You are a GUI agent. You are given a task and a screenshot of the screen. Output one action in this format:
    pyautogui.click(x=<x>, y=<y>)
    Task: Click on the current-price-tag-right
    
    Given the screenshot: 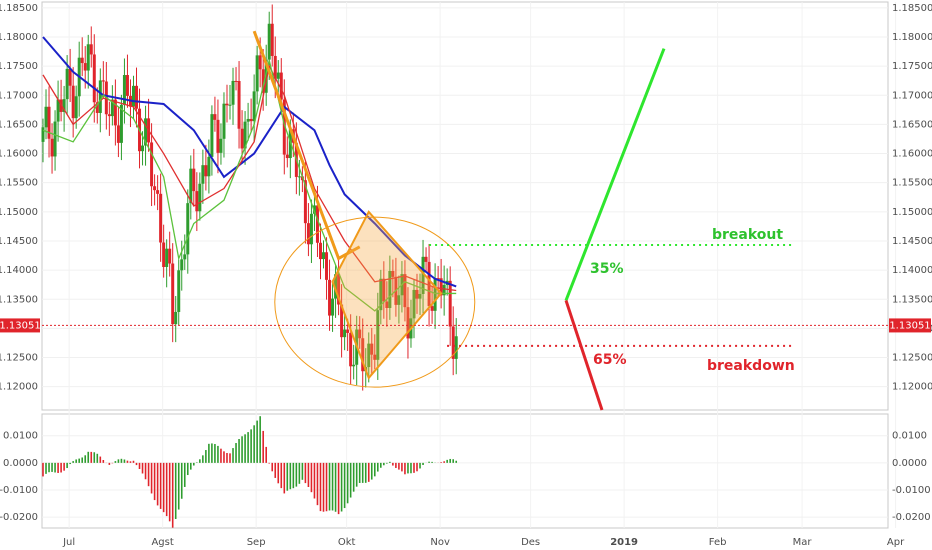 What is the action you would take?
    pyautogui.click(x=910, y=325)
    